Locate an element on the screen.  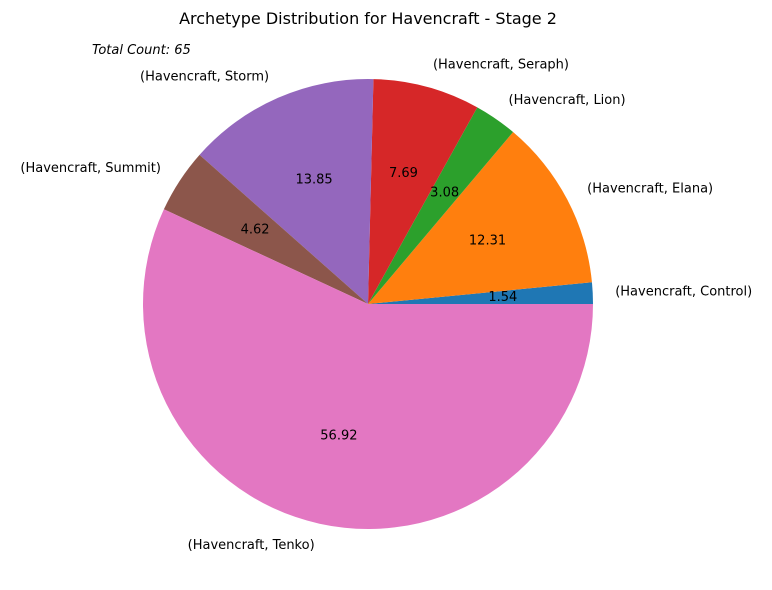
slice-value-label: 12.31 is located at coordinates (487, 241).